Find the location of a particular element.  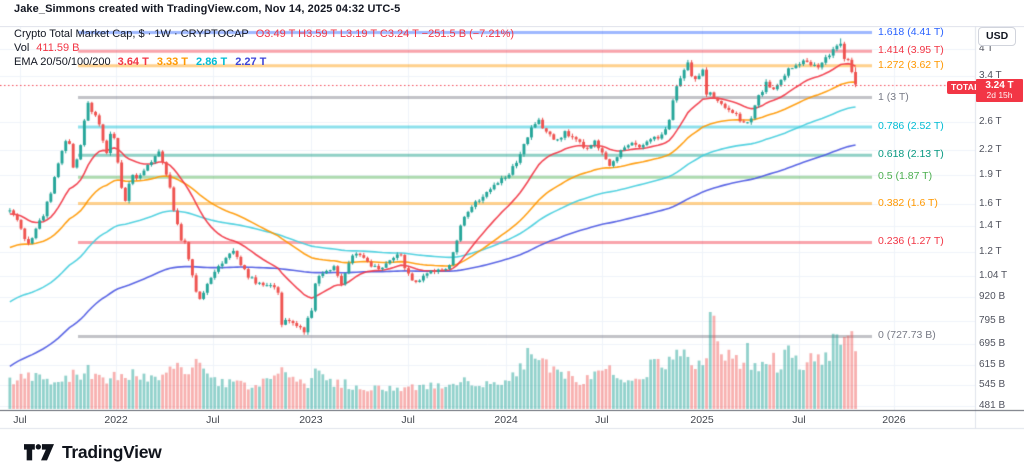

volume-label: Vol is located at coordinates (22, 48).